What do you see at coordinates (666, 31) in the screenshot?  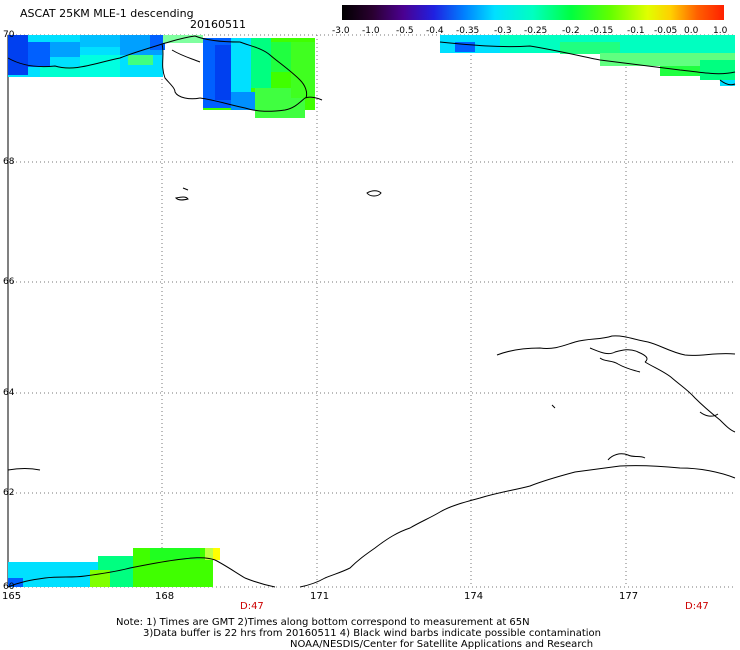 I see `legend-label: -0.05` at bounding box center [666, 31].